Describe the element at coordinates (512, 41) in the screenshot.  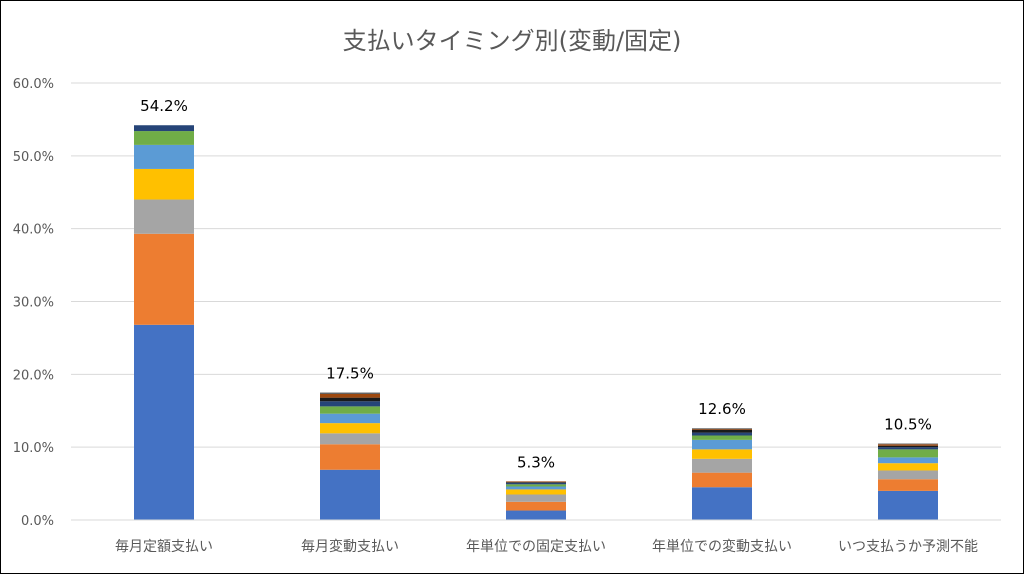
I see `chart-title: 支払いタイミング別(変動/固定)` at that location.